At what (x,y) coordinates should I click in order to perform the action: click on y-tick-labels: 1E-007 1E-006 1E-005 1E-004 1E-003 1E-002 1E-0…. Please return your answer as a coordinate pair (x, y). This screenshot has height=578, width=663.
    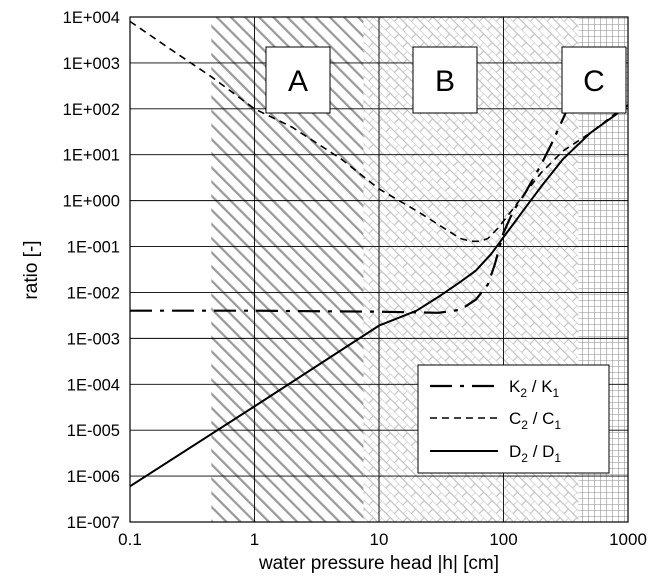
    Looking at the image, I should click on (91, 270).